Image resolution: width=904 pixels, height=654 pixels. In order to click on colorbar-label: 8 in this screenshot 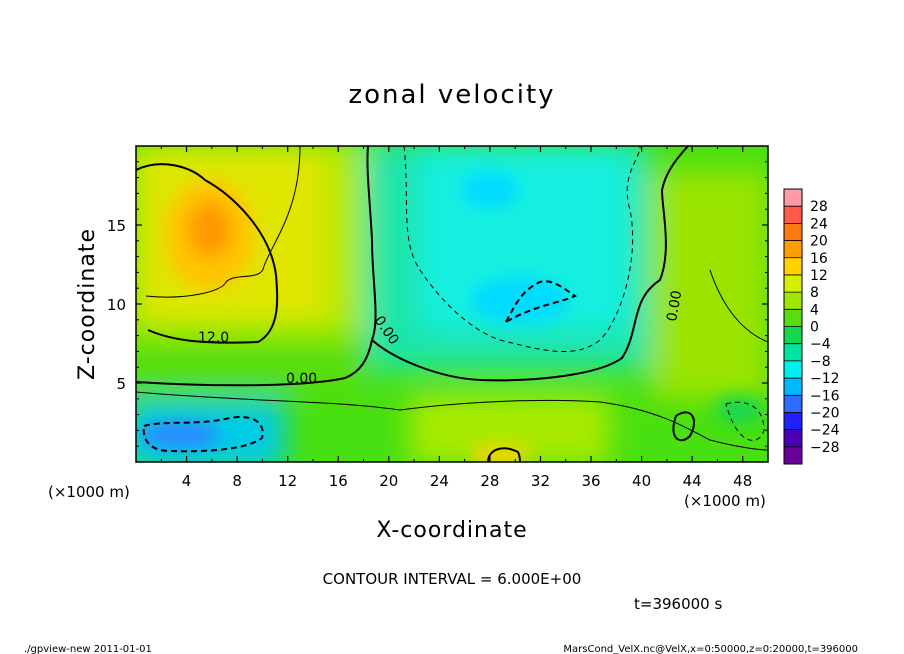, I will do `click(814, 293)`.